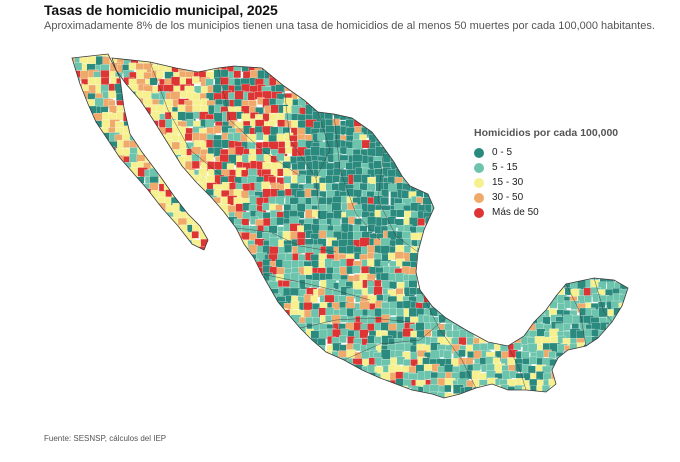  What do you see at coordinates (559, 212) in the screenshot?
I see `legend-item: Más de 50` at bounding box center [559, 212].